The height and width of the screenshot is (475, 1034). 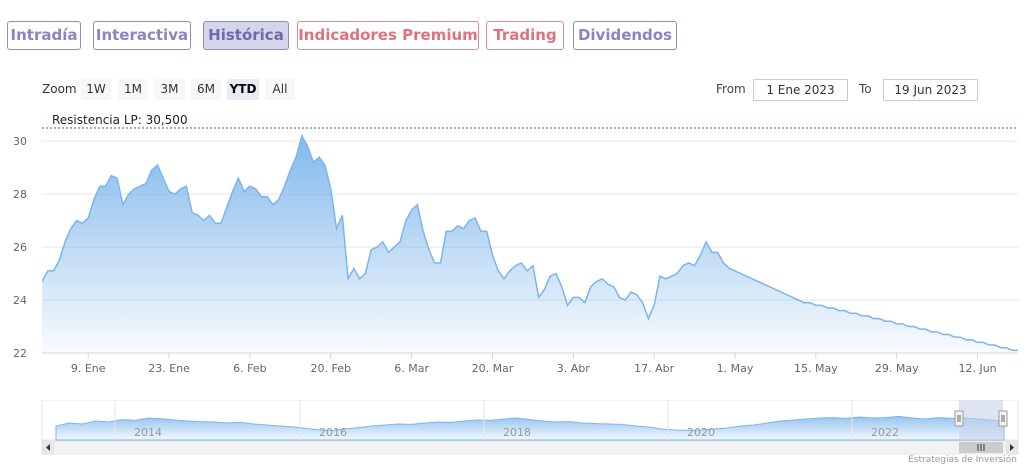 I want to click on y-tick-label: 22, so click(x=20, y=353).